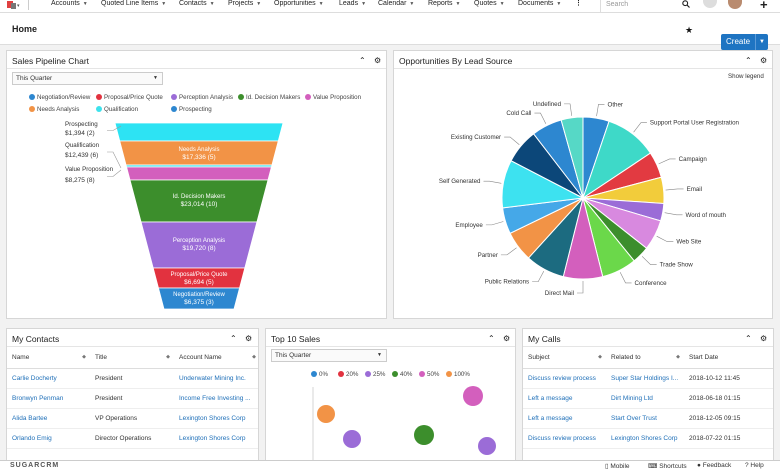 This screenshot has width=780, height=470. What do you see at coordinates (444, 3) in the screenshot?
I see `nav-reports: Reports ▼` at bounding box center [444, 3].